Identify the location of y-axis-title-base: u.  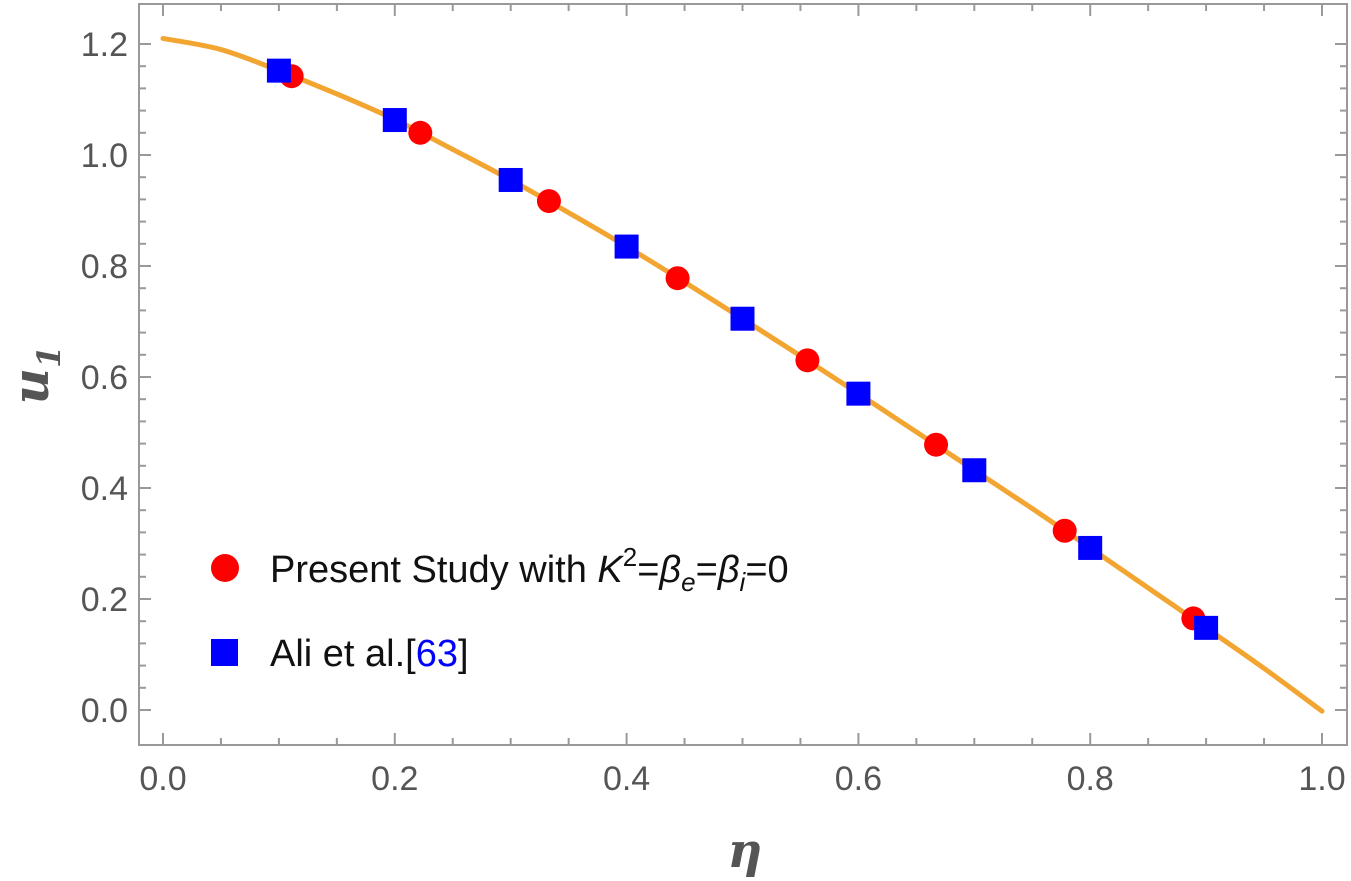
(30, 386).